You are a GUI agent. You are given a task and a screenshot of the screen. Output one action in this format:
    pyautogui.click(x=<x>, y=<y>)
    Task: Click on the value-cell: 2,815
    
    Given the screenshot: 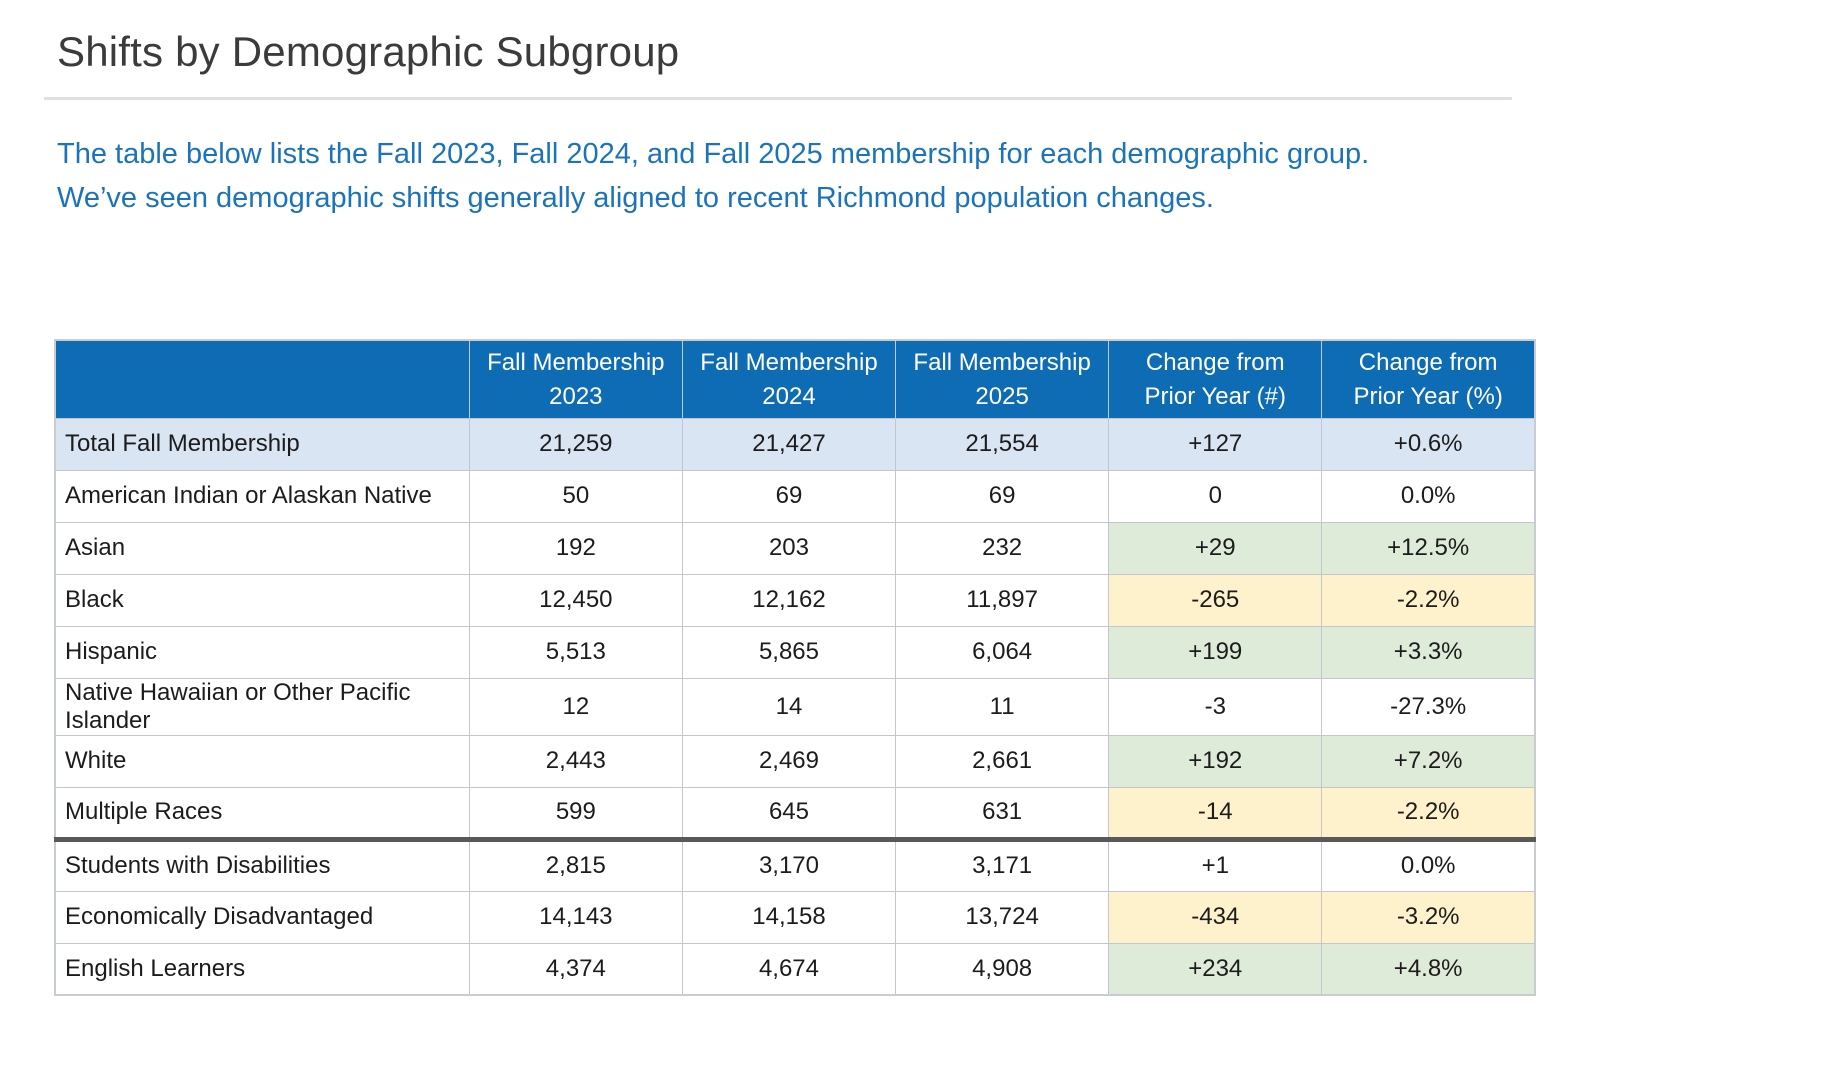 What is the action you would take?
    pyautogui.click(x=575, y=864)
    